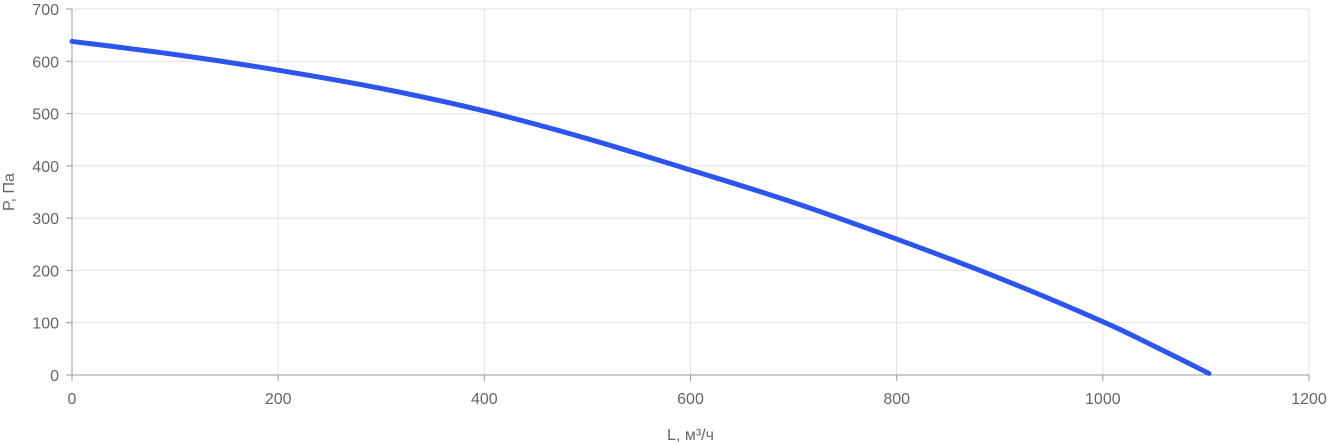 This screenshot has width=1333, height=444. What do you see at coordinates (45, 115) in the screenshot?
I see `y-tick-label: 500` at bounding box center [45, 115].